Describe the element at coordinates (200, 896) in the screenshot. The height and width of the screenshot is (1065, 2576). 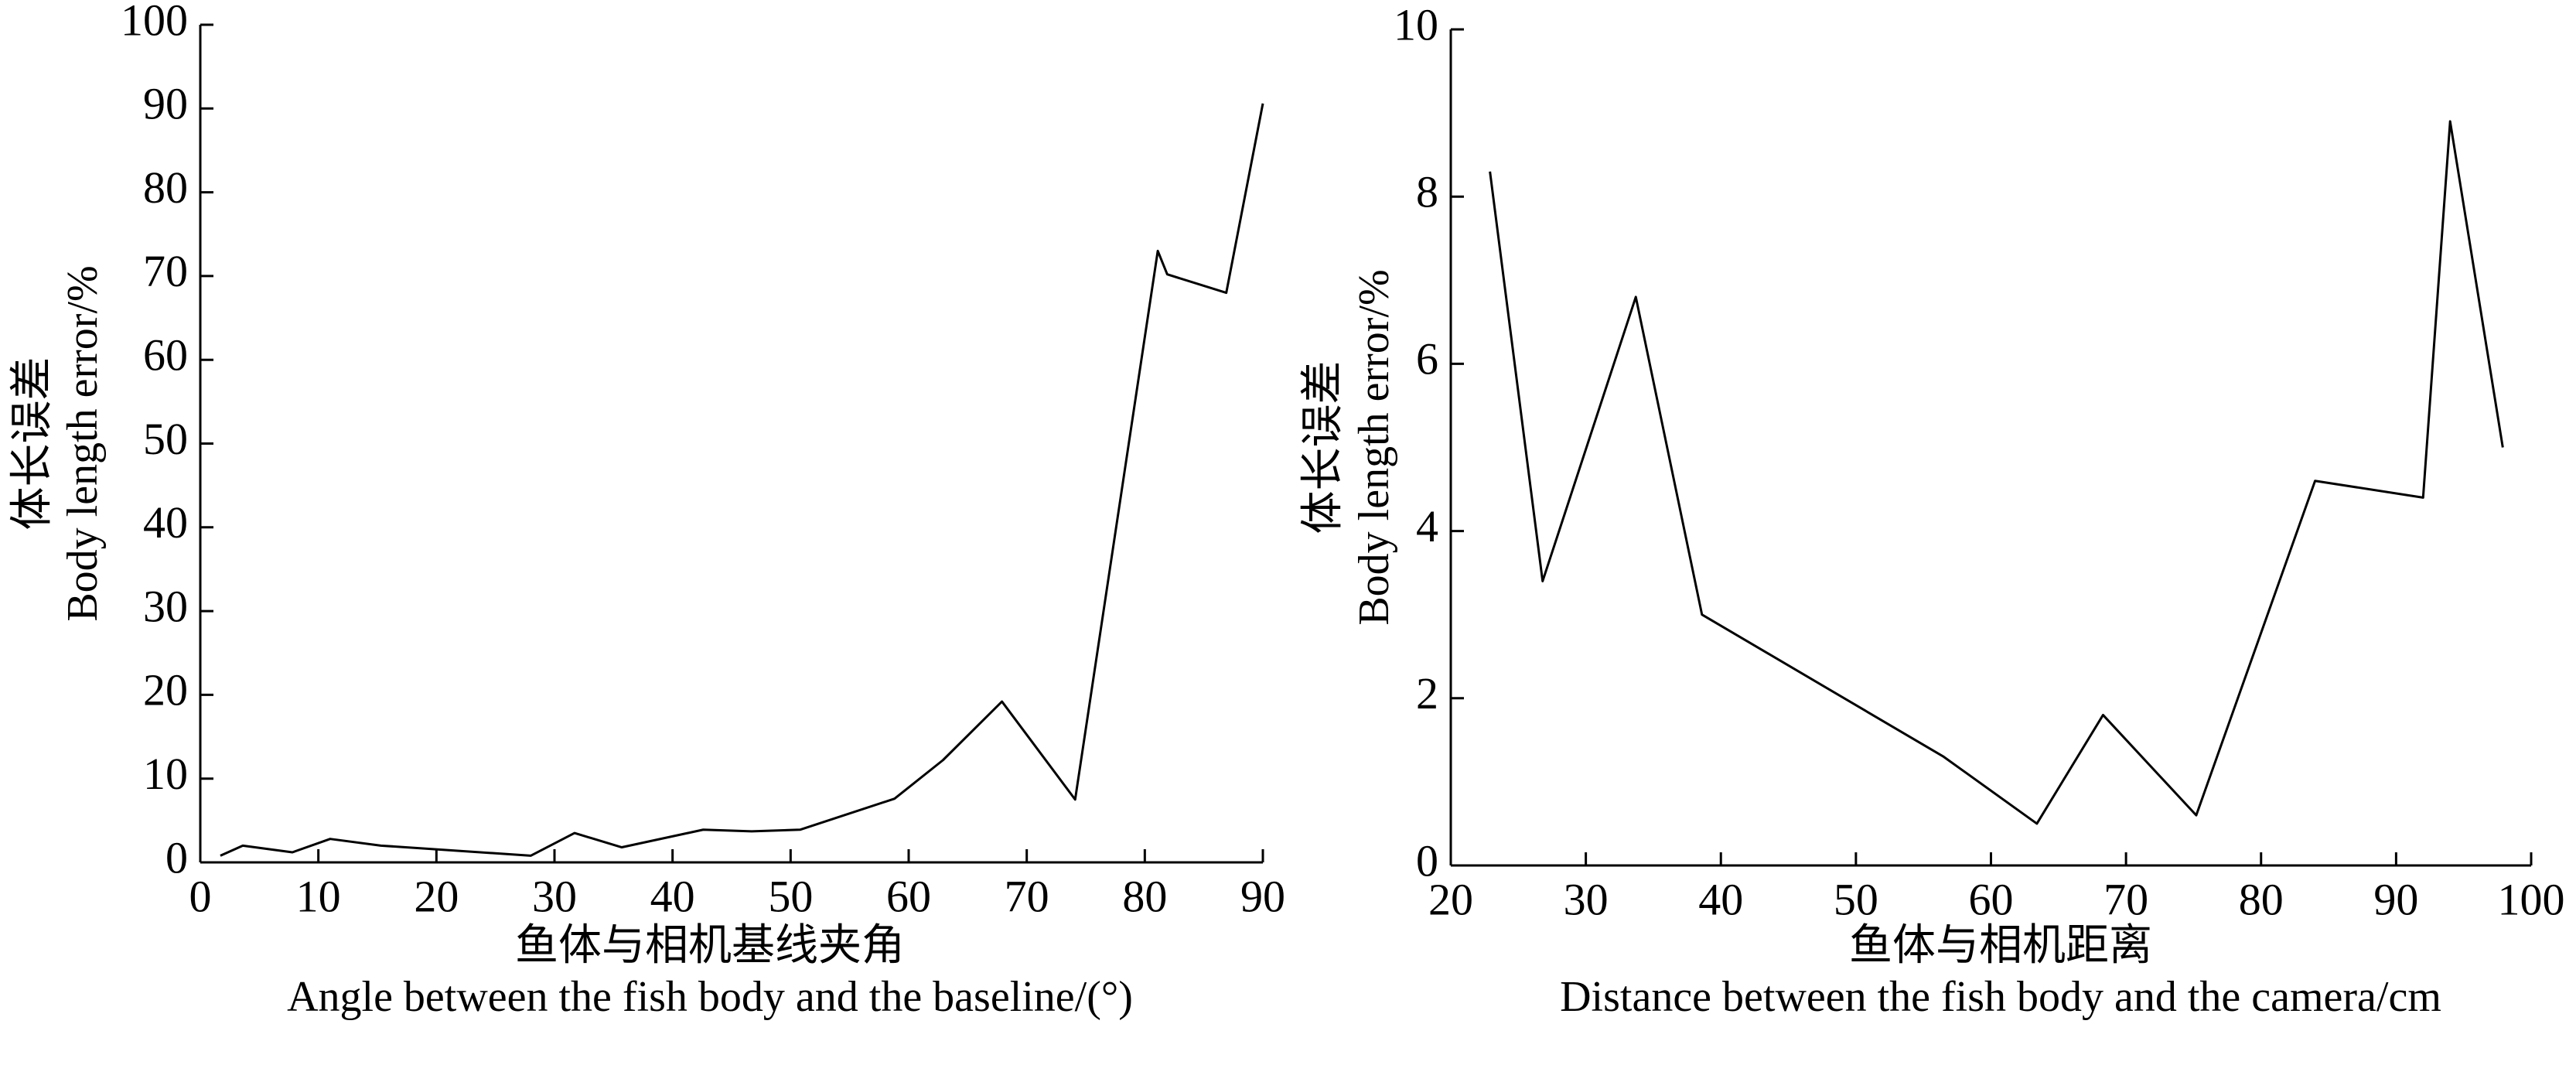
I see `x-tick-label: 0` at that location.